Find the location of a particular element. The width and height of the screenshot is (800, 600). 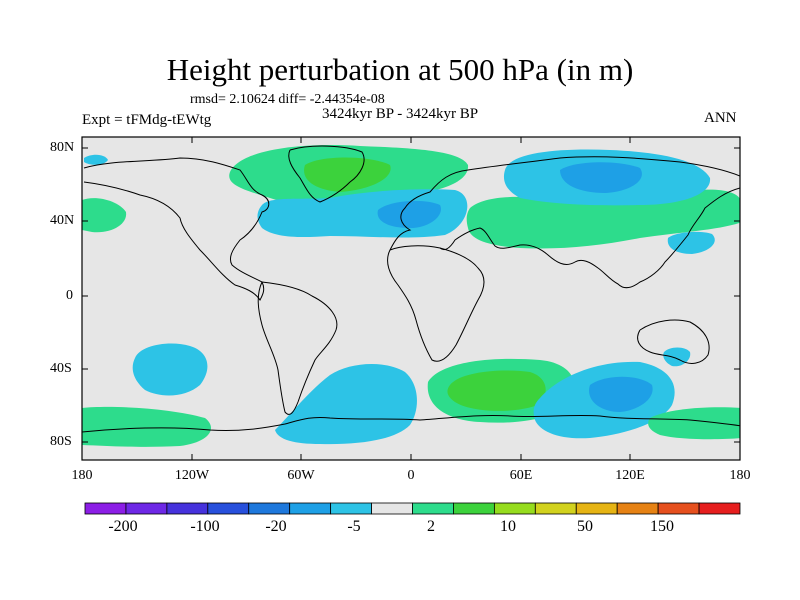

colorbar-label: 50 is located at coordinates (585, 526).